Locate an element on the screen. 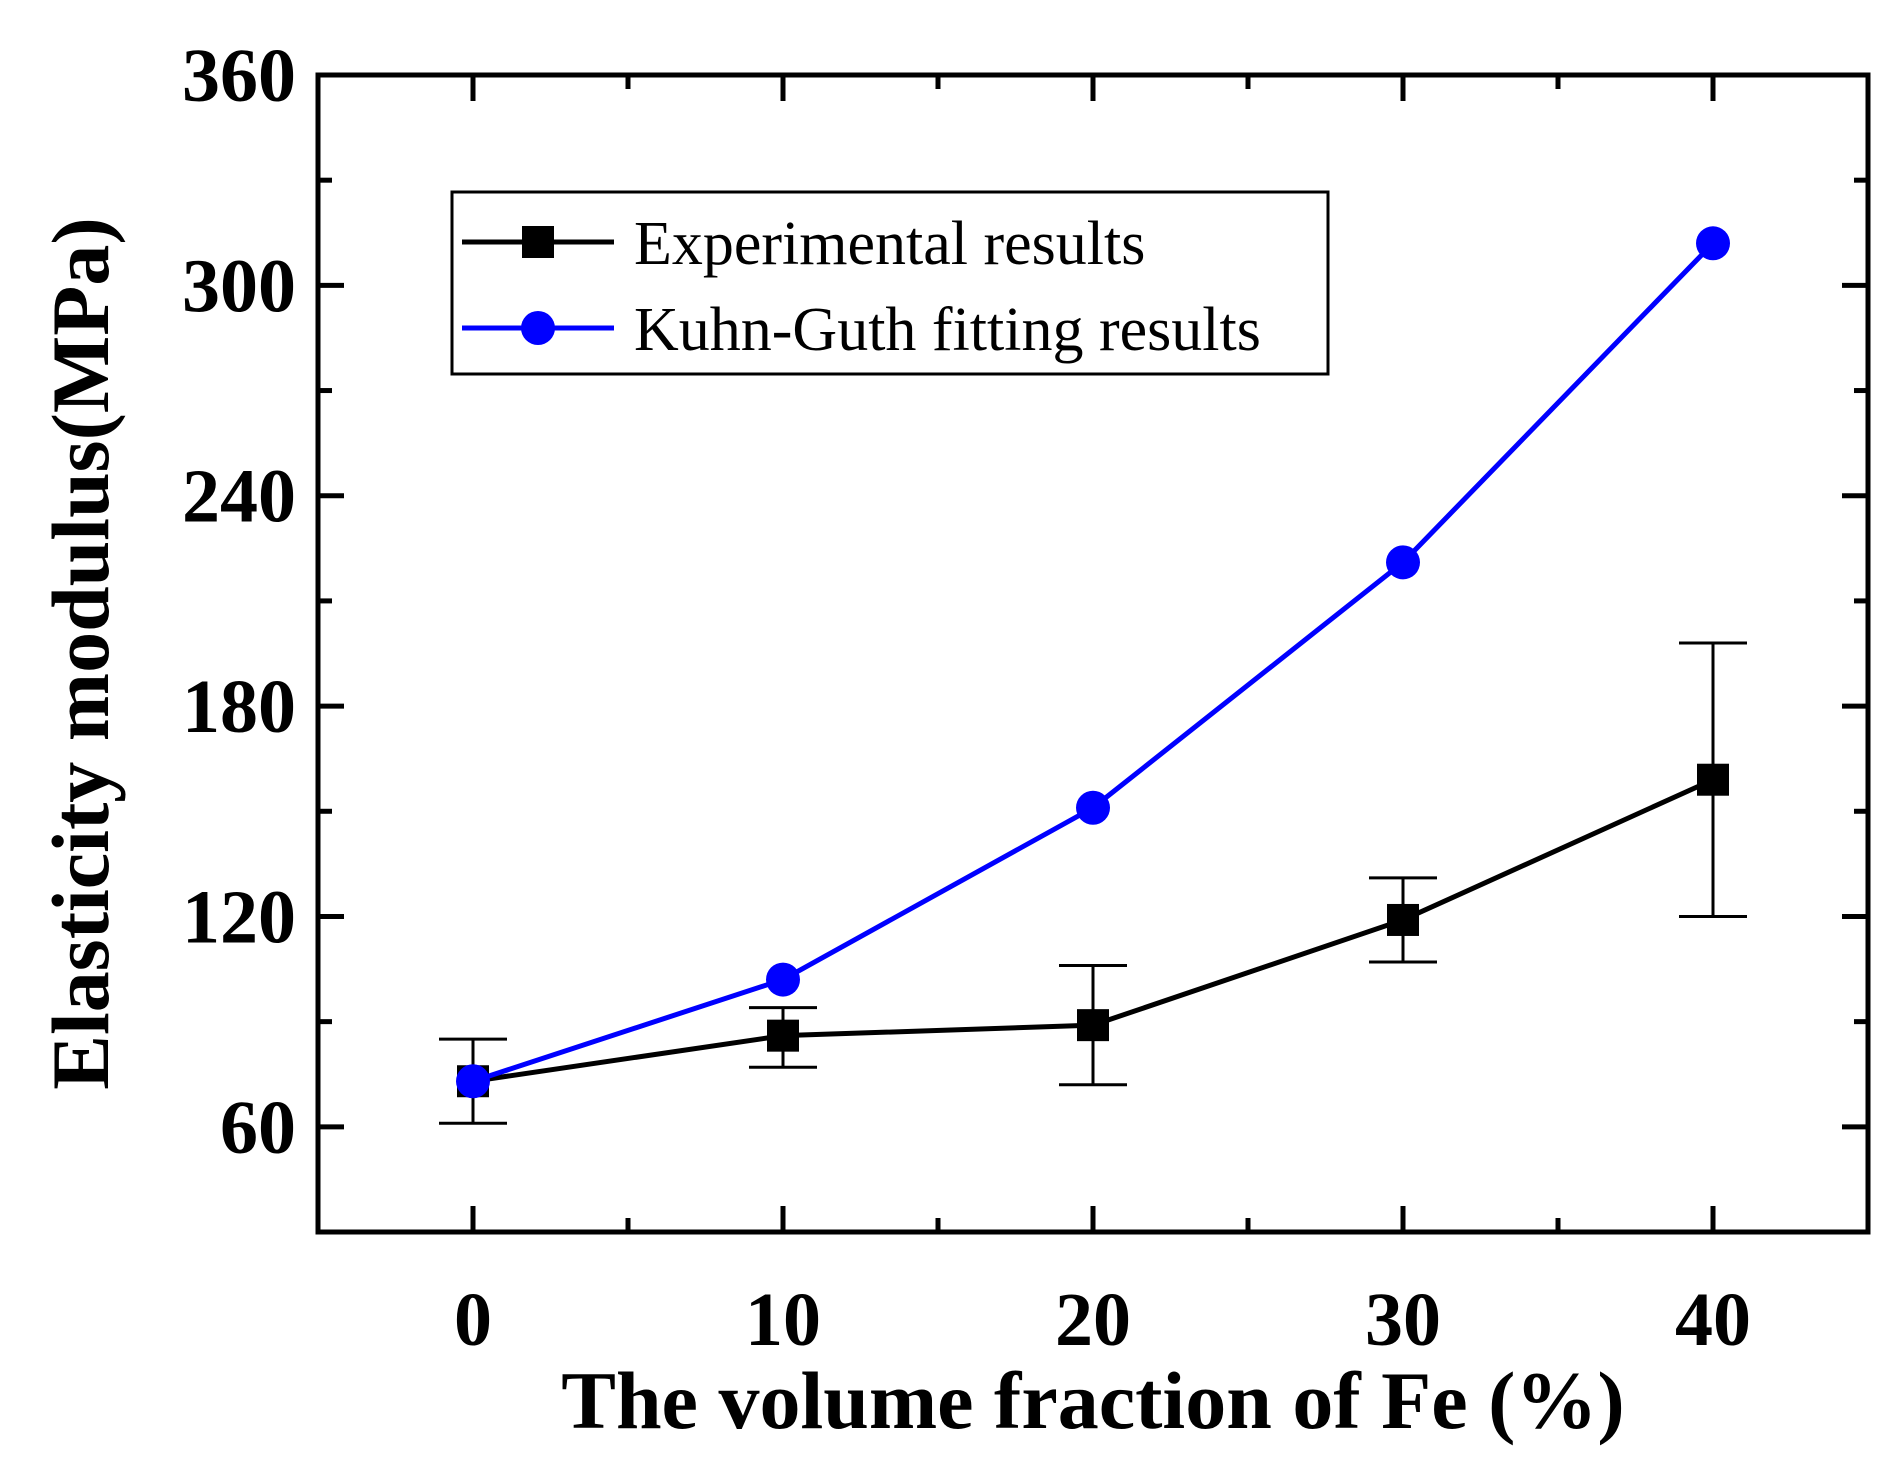  x-tick-label: 10 is located at coordinates (783, 1320).